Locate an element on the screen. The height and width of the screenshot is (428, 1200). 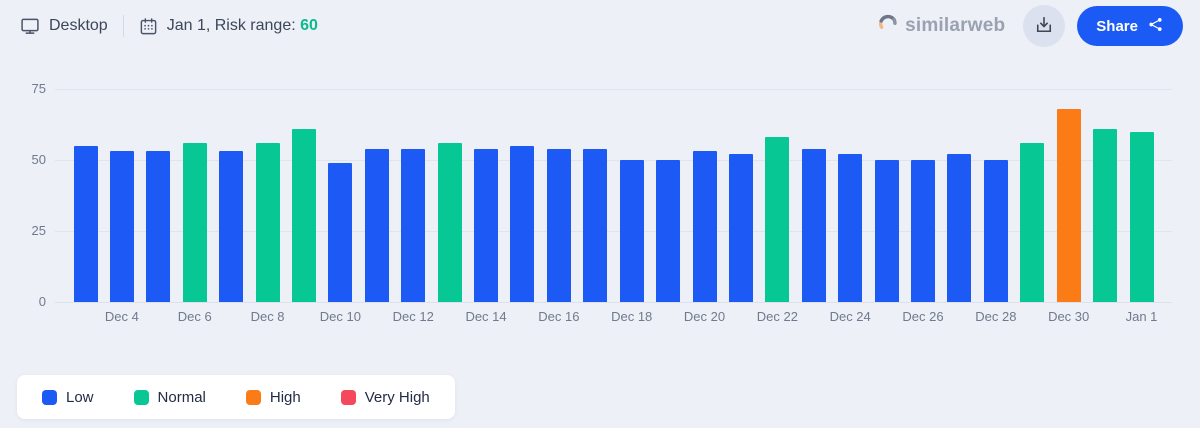
date-risk-summary: Jan 1, Risk range: 60 is located at coordinates (242, 26).